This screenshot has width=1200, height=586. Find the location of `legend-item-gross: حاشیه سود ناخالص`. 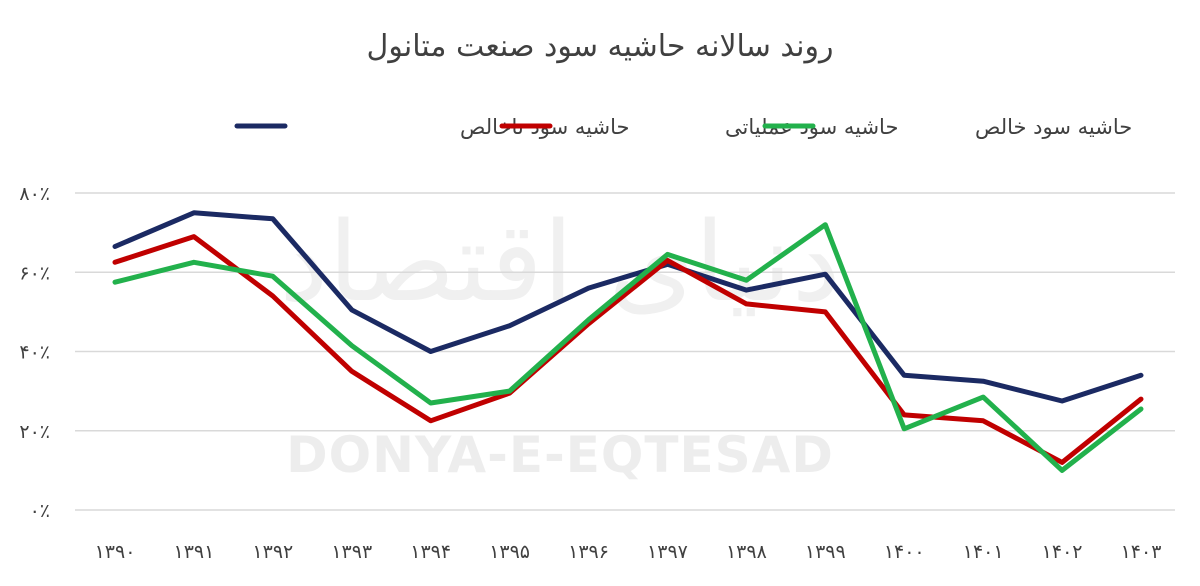

legend-item-gross: حاشیه سود ناخالص is located at coordinates (431, 127).